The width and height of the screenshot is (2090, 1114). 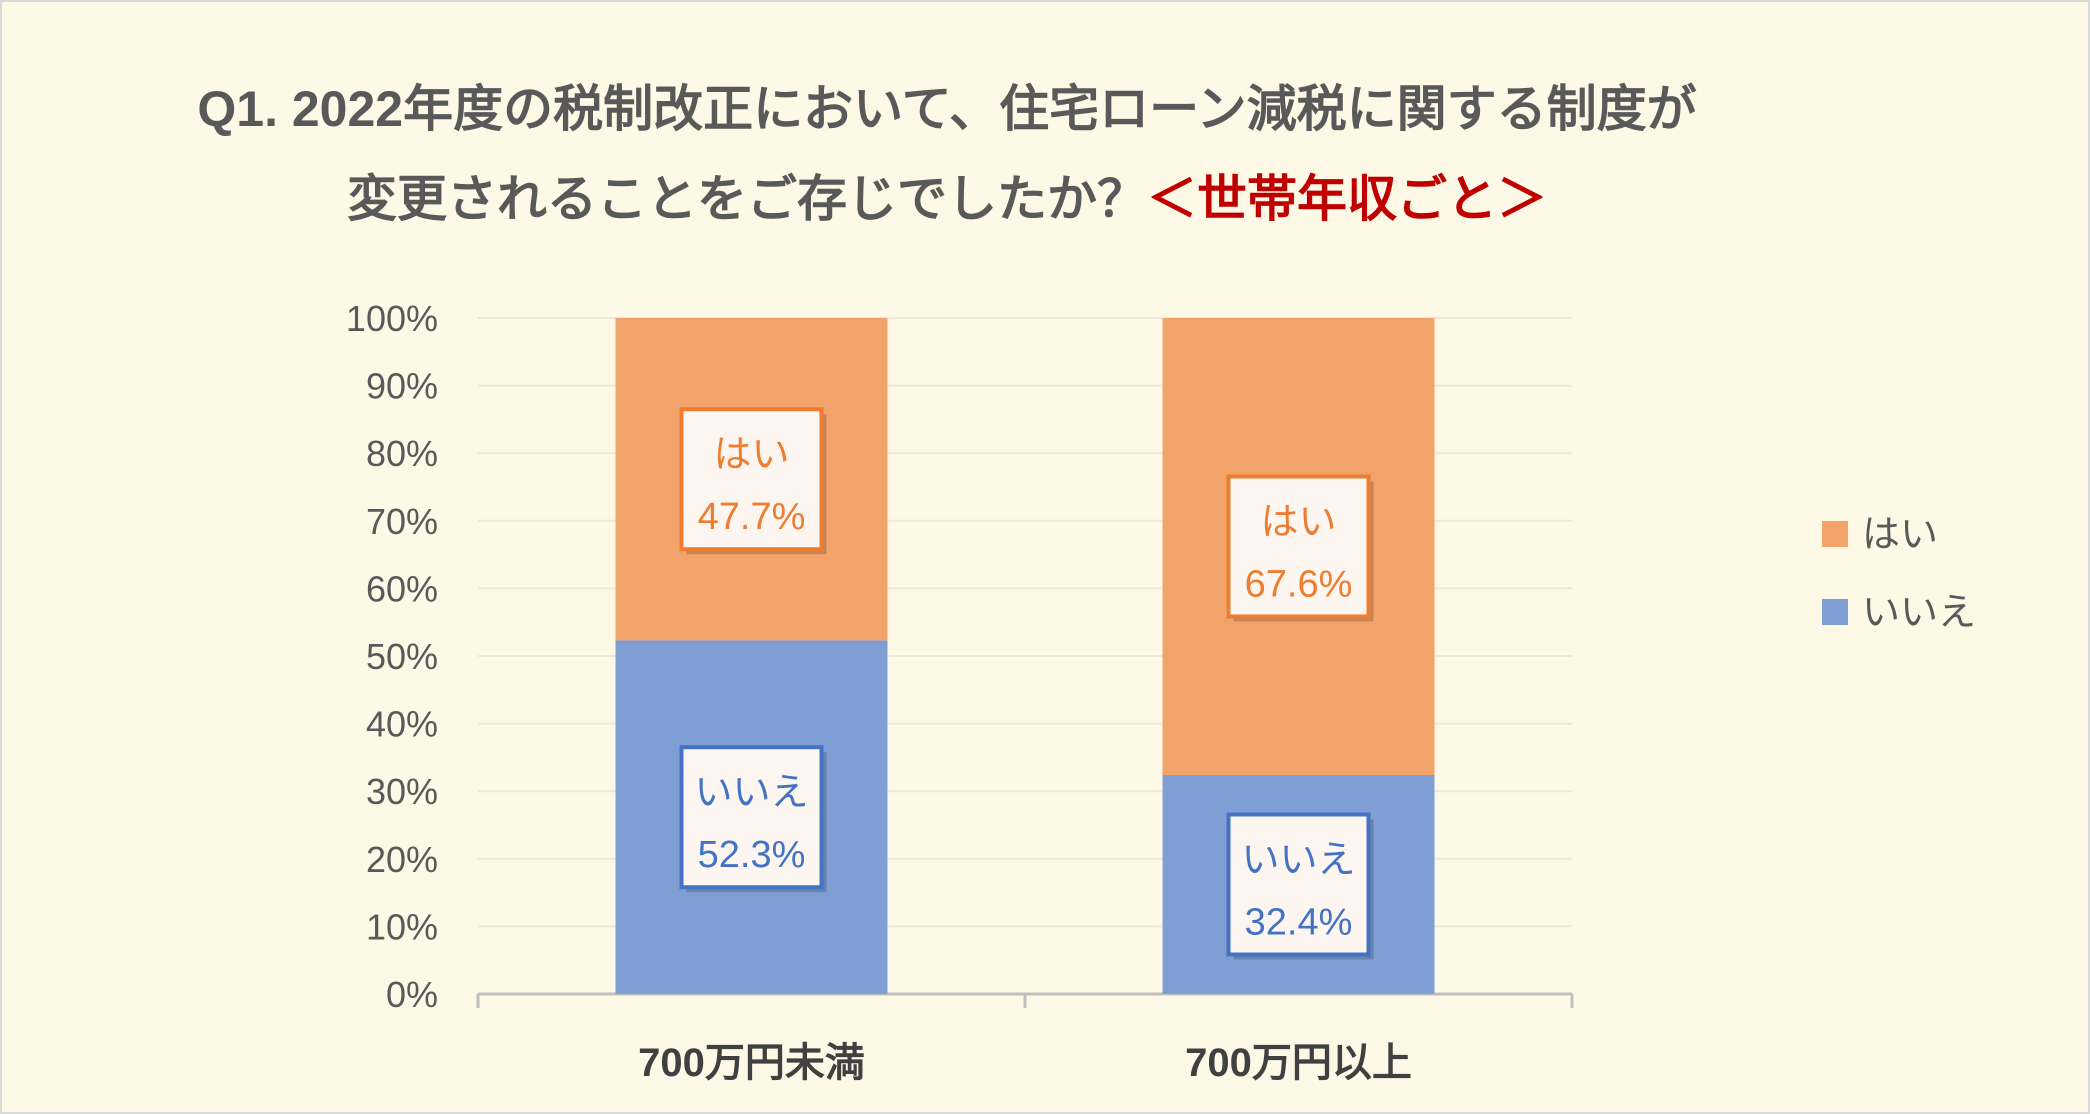 What do you see at coordinates (947, 109) in the screenshot?
I see `title-line-1: Q1. 2022年度の税制改正において、住宅ローン減税に関する制度が` at bounding box center [947, 109].